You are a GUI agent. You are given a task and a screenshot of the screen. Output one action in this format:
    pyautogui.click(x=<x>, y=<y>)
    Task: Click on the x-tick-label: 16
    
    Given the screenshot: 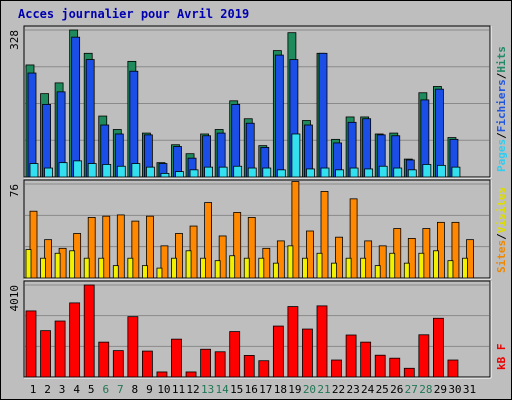 What is the action you would take?
    pyautogui.click(x=251, y=389)
    